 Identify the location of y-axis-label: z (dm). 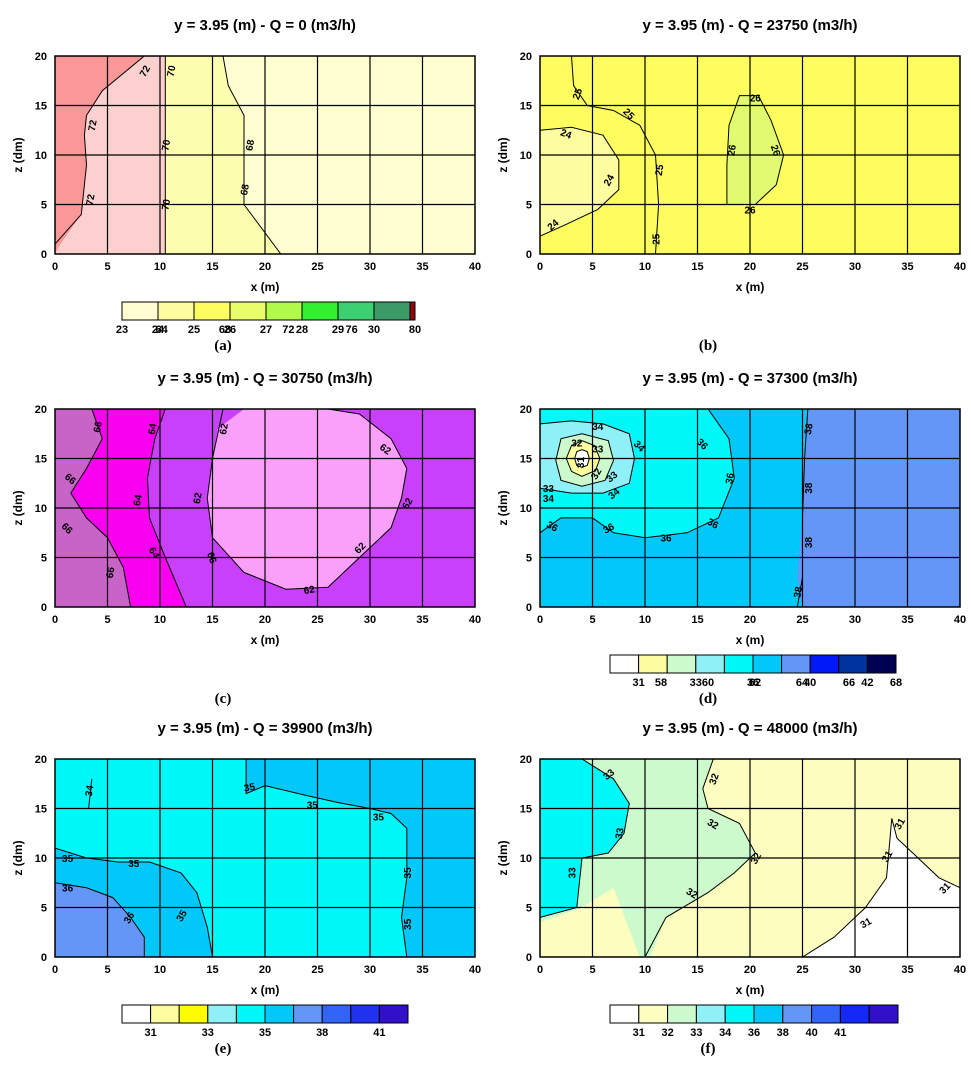
(503, 857).